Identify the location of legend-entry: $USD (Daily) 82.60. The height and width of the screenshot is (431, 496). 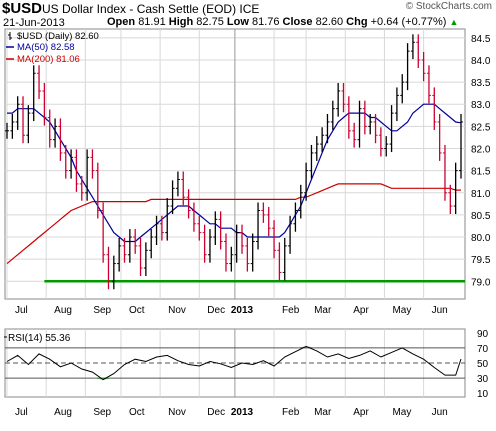
(58, 36).